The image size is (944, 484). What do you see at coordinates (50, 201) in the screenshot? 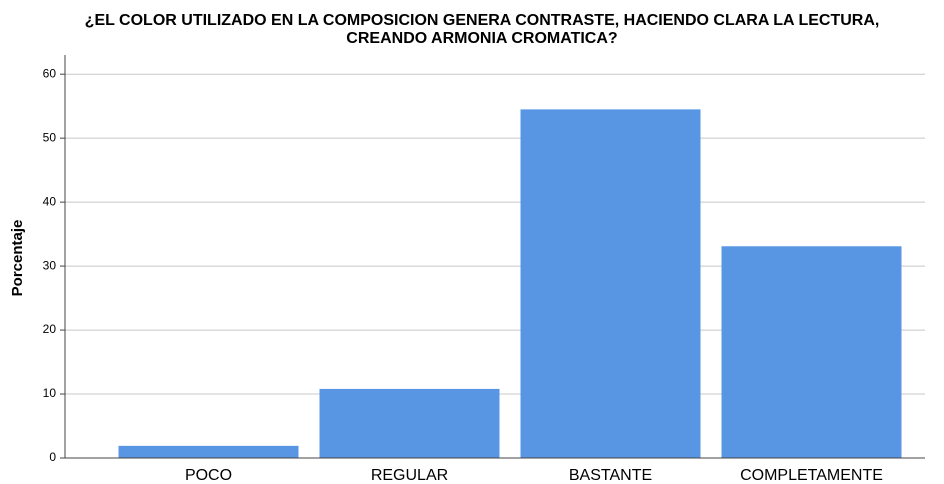
I see `y-tick-label: 40` at bounding box center [50, 201].